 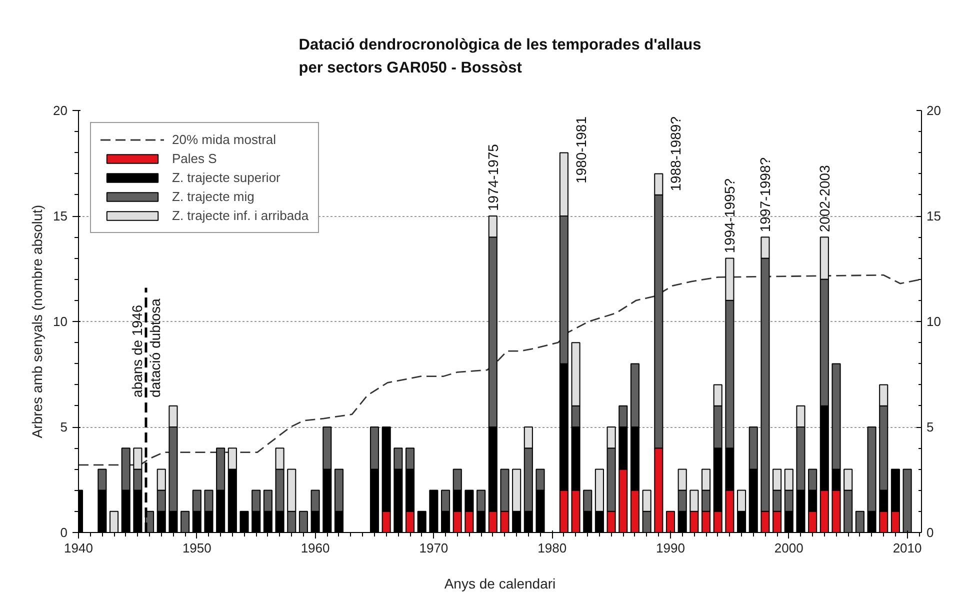 I want to click on x-tick-label: 1950, so click(x=197, y=548).